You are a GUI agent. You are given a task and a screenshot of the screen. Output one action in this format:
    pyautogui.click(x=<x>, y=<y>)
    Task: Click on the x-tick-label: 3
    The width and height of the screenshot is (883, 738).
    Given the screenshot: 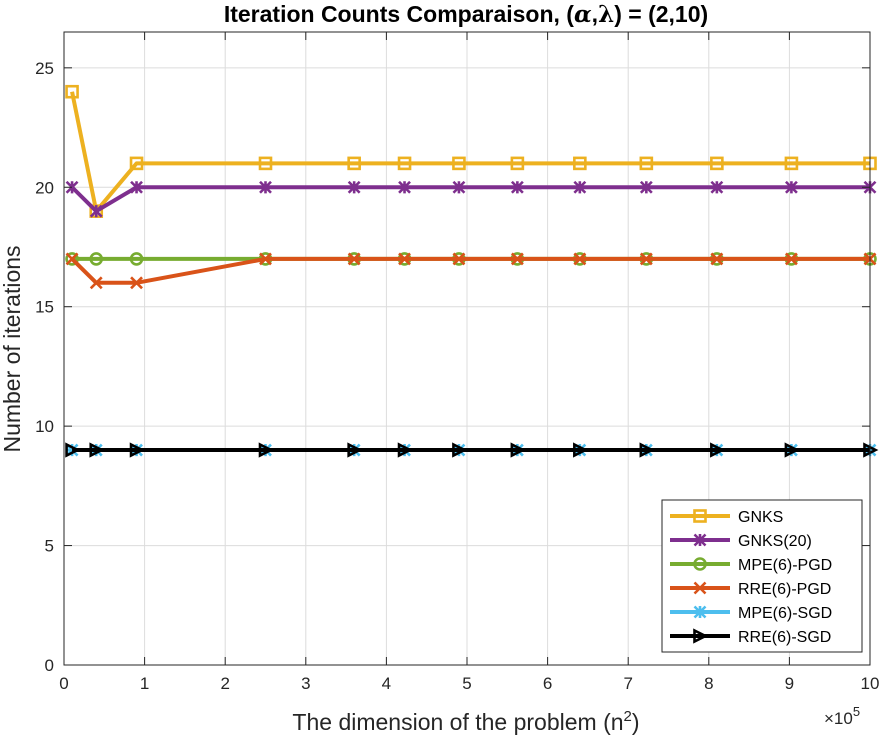 What is the action you would take?
    pyautogui.click(x=305, y=683)
    